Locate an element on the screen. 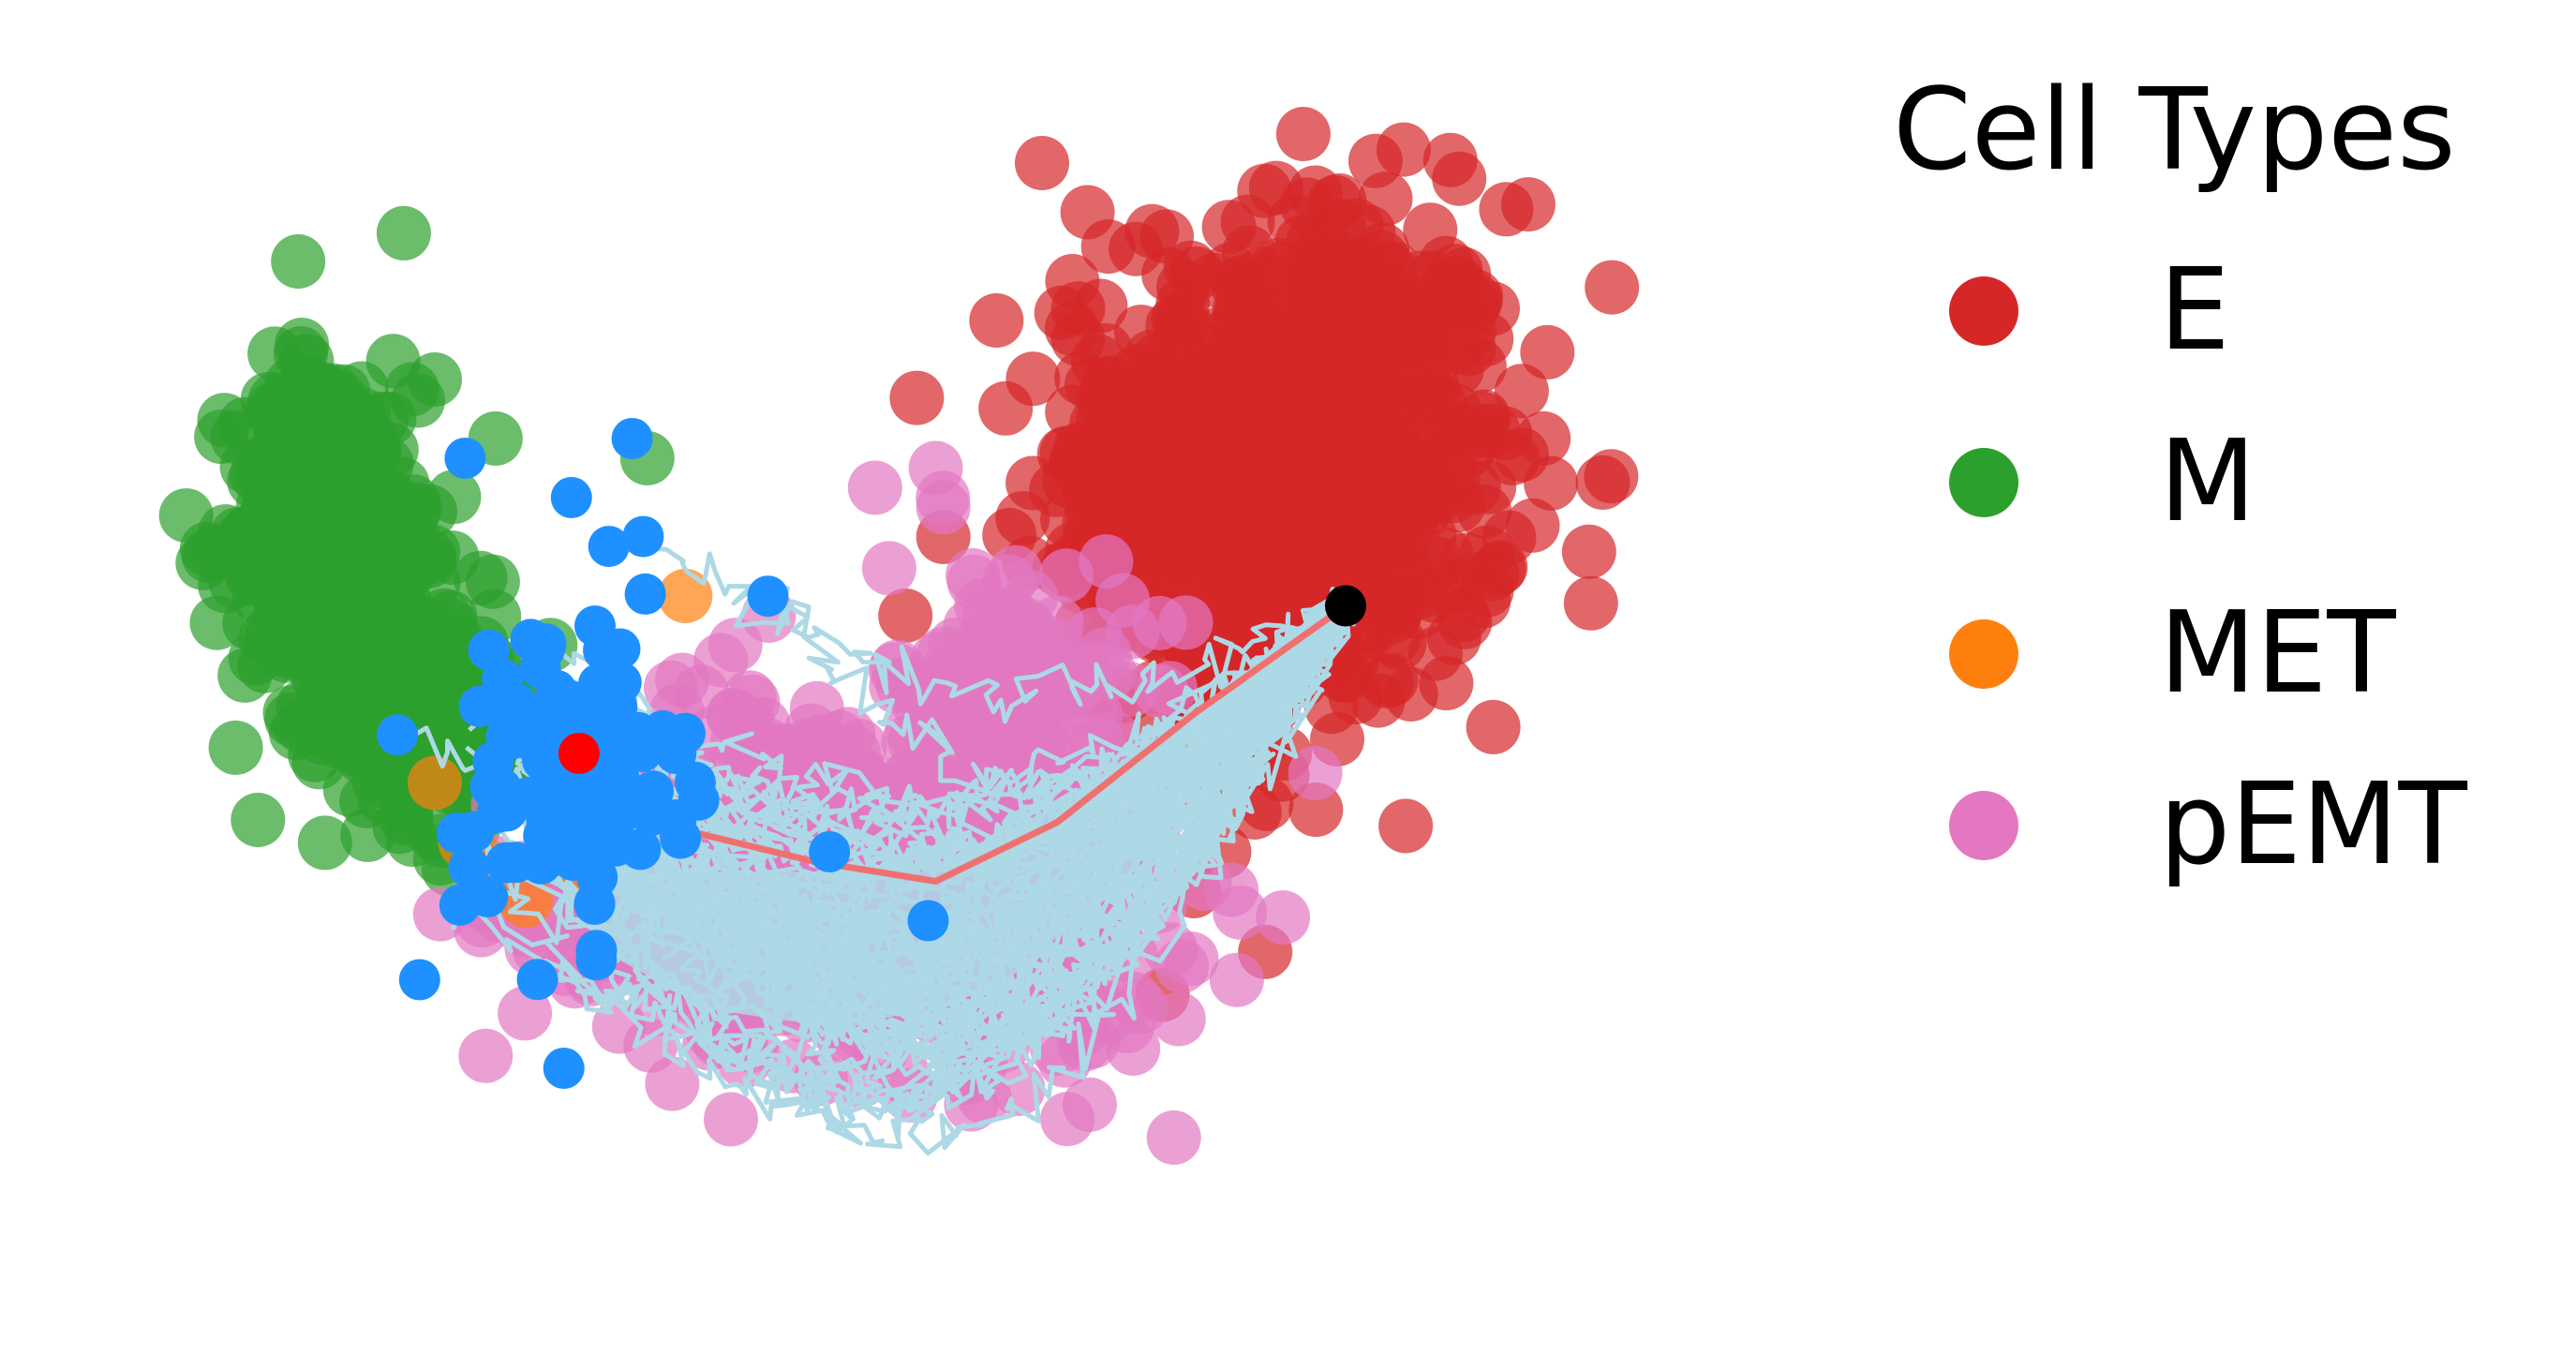 This screenshot has height=1355, width=2576. legend-label: M is located at coordinates (2207, 482).